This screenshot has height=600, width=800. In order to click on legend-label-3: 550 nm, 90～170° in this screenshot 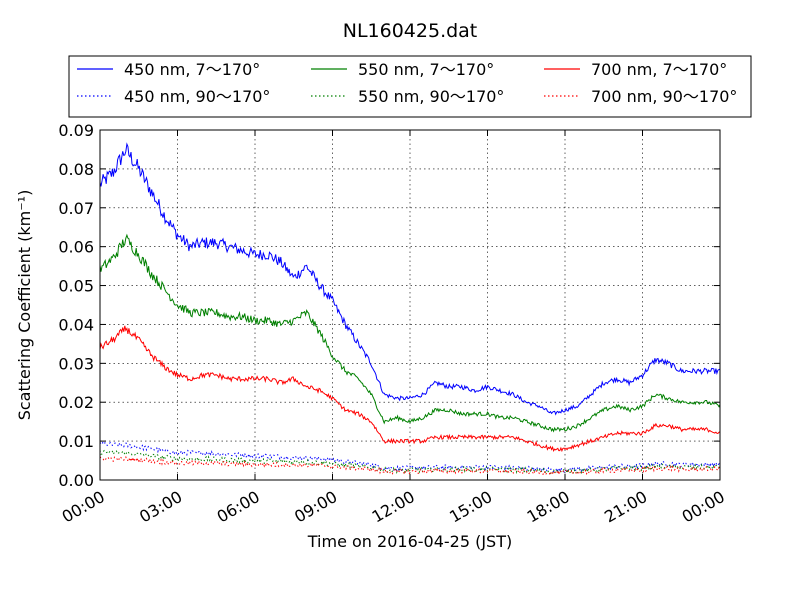, I will do `click(431, 96)`.